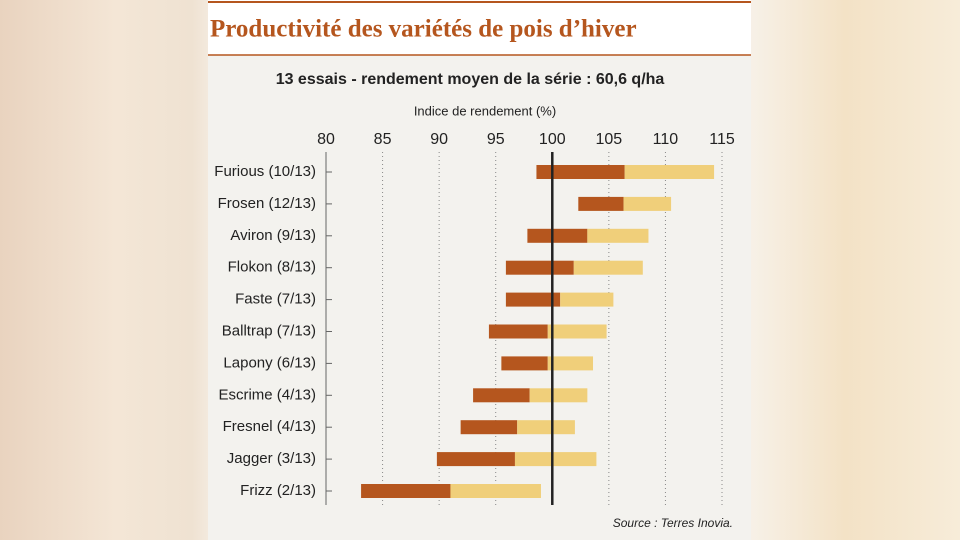 This screenshot has height=540, width=960. Describe the element at coordinates (673, 523) in the screenshot. I see `source: Source : Terres Inovia.` at that location.